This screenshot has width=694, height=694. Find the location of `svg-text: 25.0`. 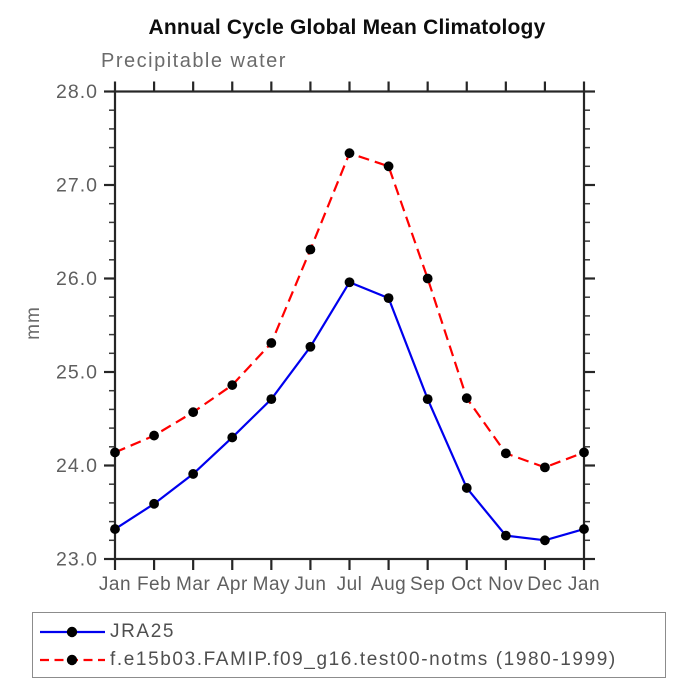

svg-text: 25.0 is located at coordinates (77, 373).